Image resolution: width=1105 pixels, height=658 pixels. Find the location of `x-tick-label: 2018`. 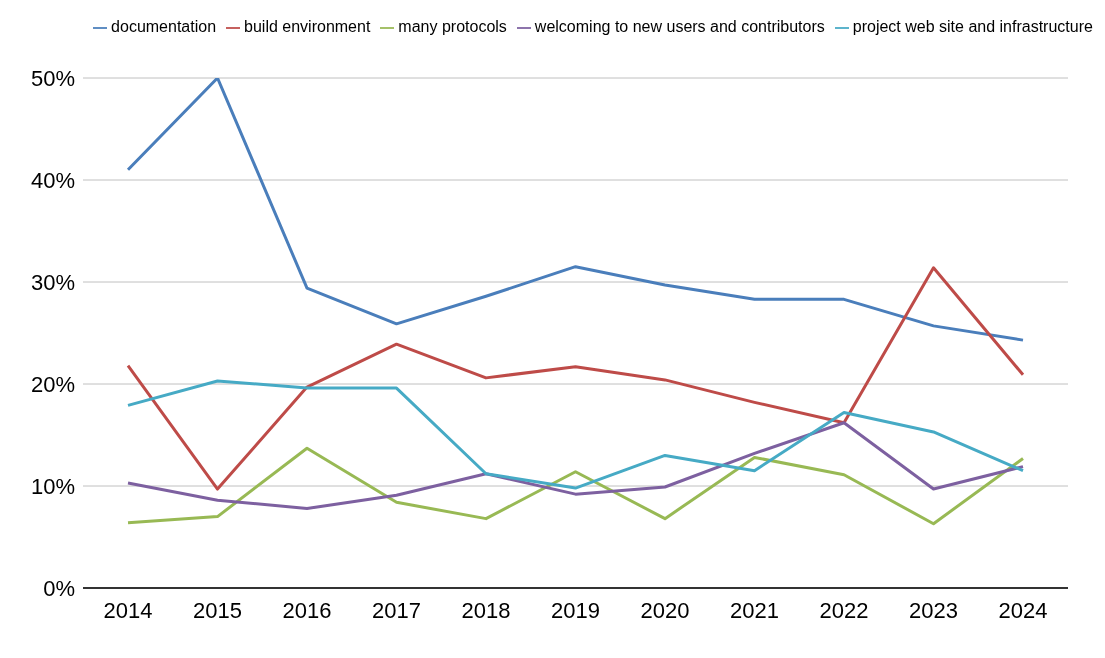

x-tick-label: 2018 is located at coordinates (486, 610).